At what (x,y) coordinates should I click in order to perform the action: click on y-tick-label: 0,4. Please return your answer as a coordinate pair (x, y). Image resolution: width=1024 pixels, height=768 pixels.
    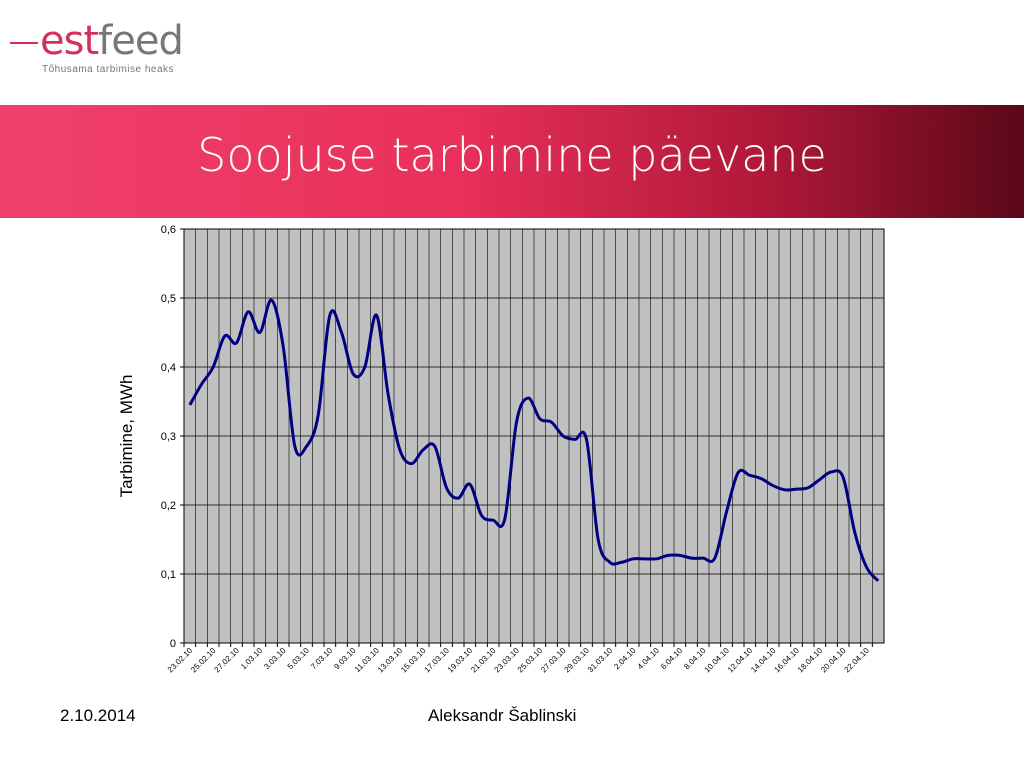
    Looking at the image, I should click on (168, 368).